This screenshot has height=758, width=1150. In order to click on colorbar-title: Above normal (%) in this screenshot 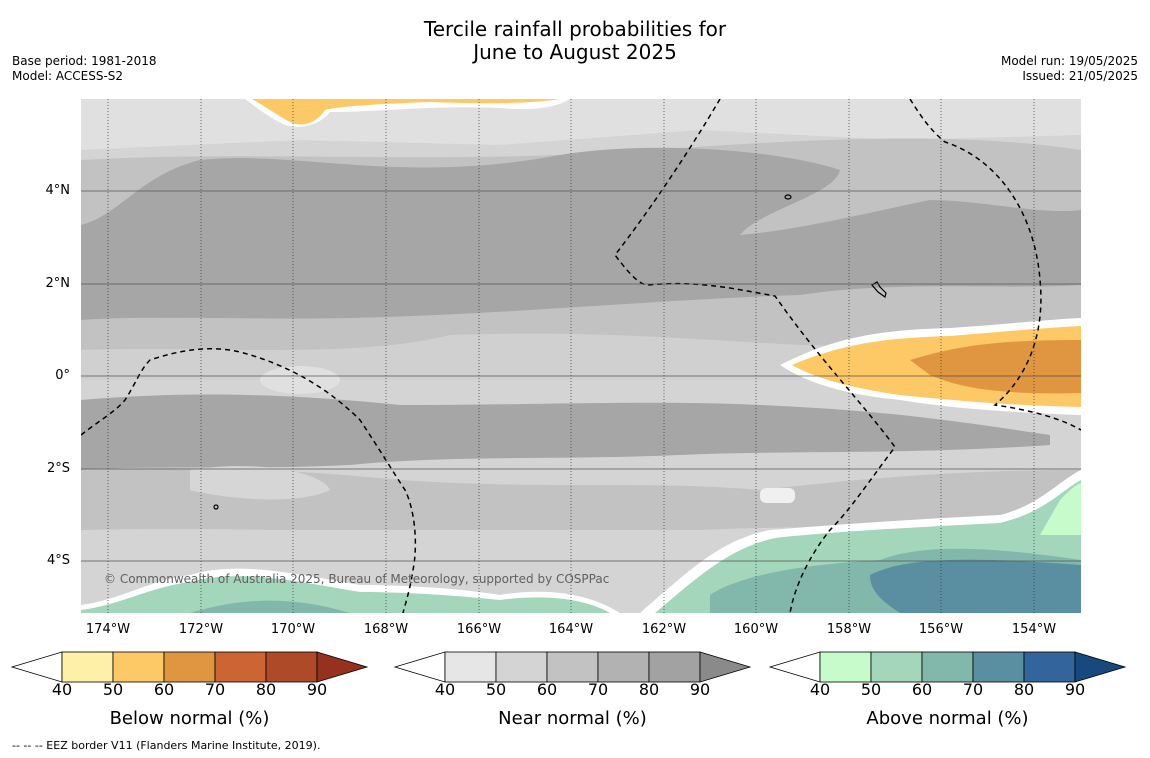, I will do `click(947, 718)`.